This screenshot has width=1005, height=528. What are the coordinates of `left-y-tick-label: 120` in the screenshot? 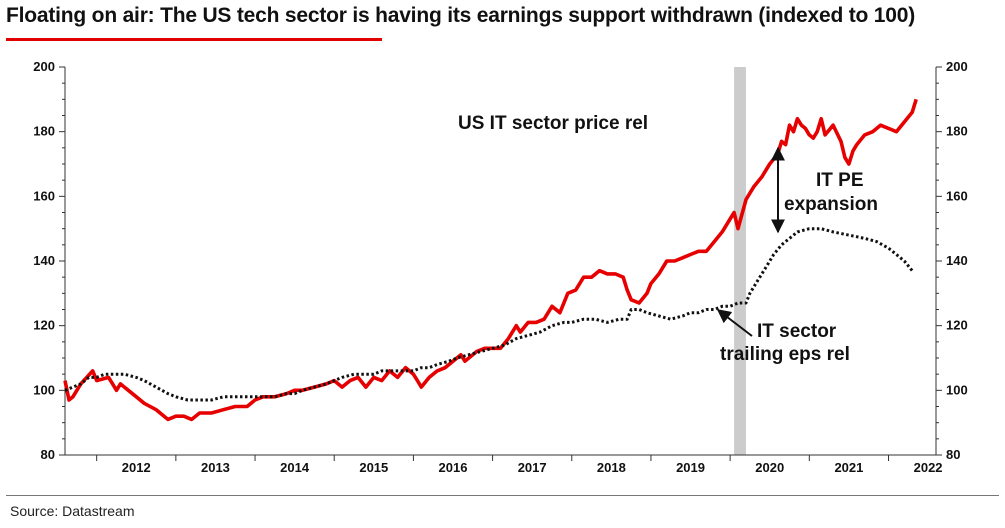 It's located at (44, 325).